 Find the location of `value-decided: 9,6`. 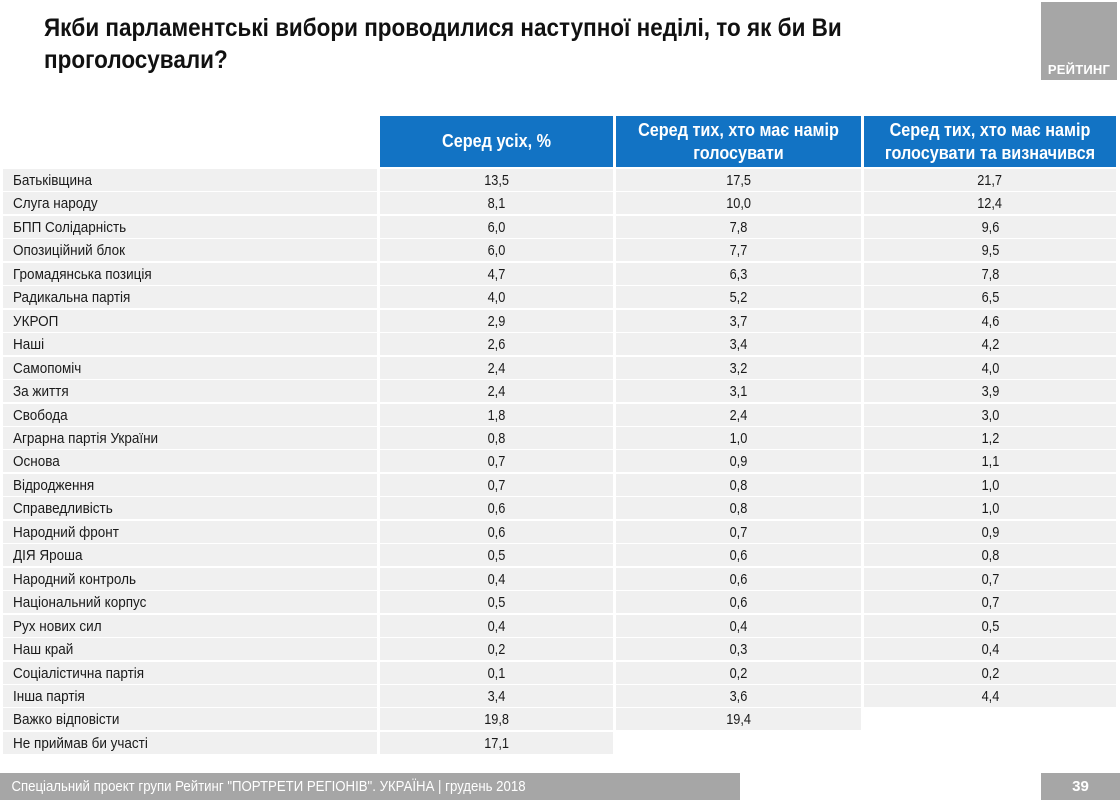

value-decided: 9,6 is located at coordinates (990, 226).